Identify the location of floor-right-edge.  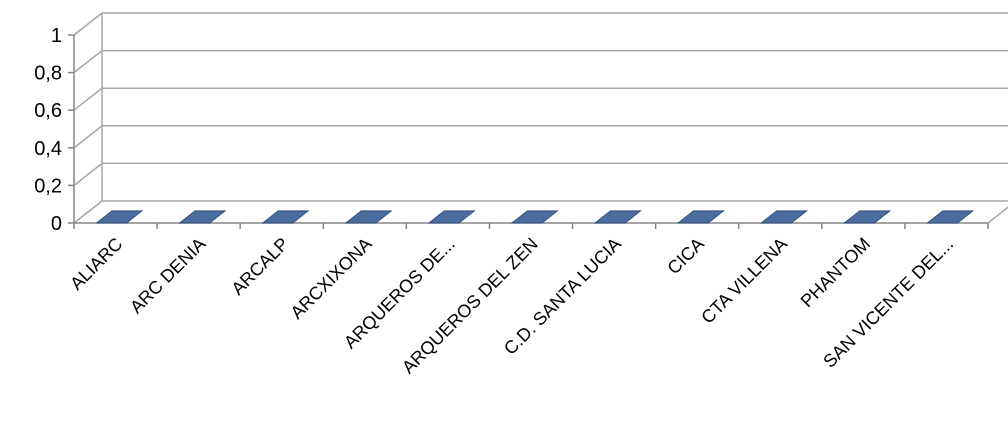
(997, 215).